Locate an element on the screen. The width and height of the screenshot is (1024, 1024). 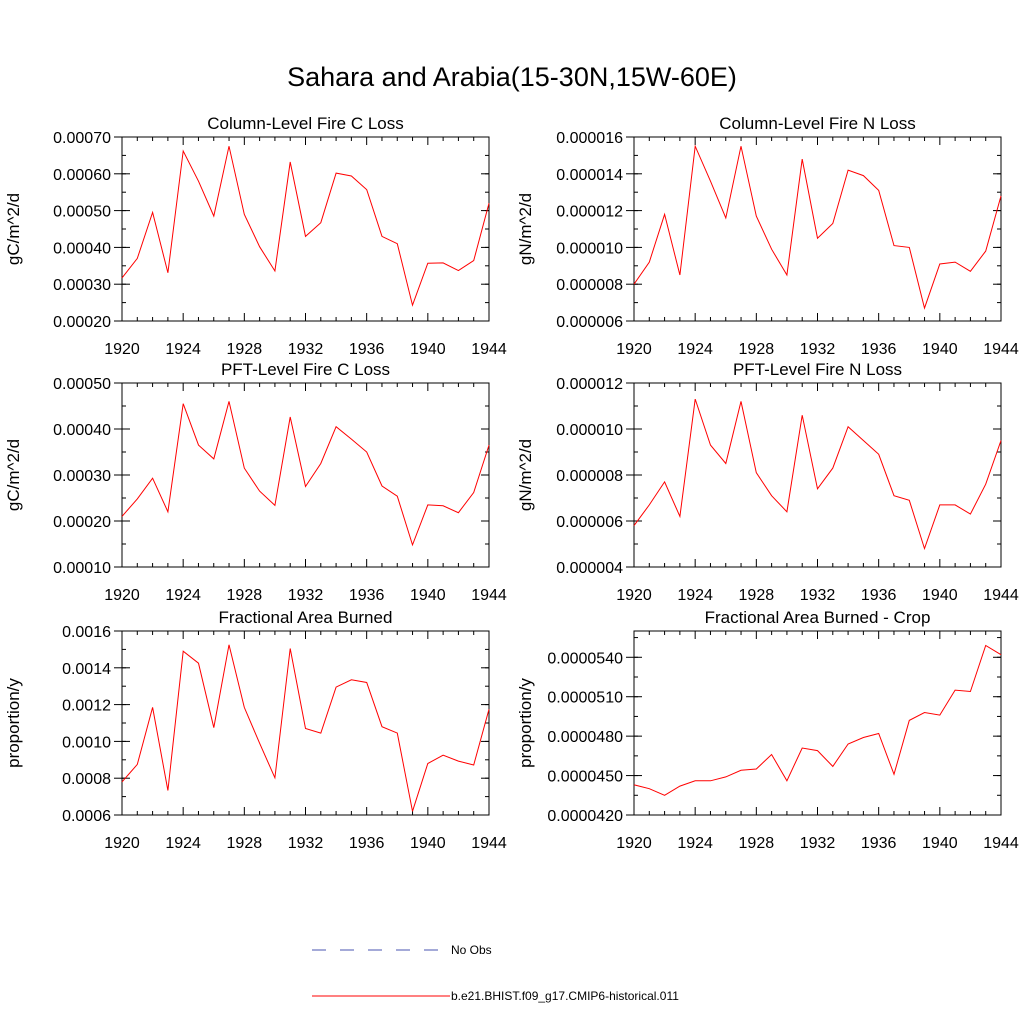
y-axis-label: gN/m^2/d is located at coordinates (525, 229).